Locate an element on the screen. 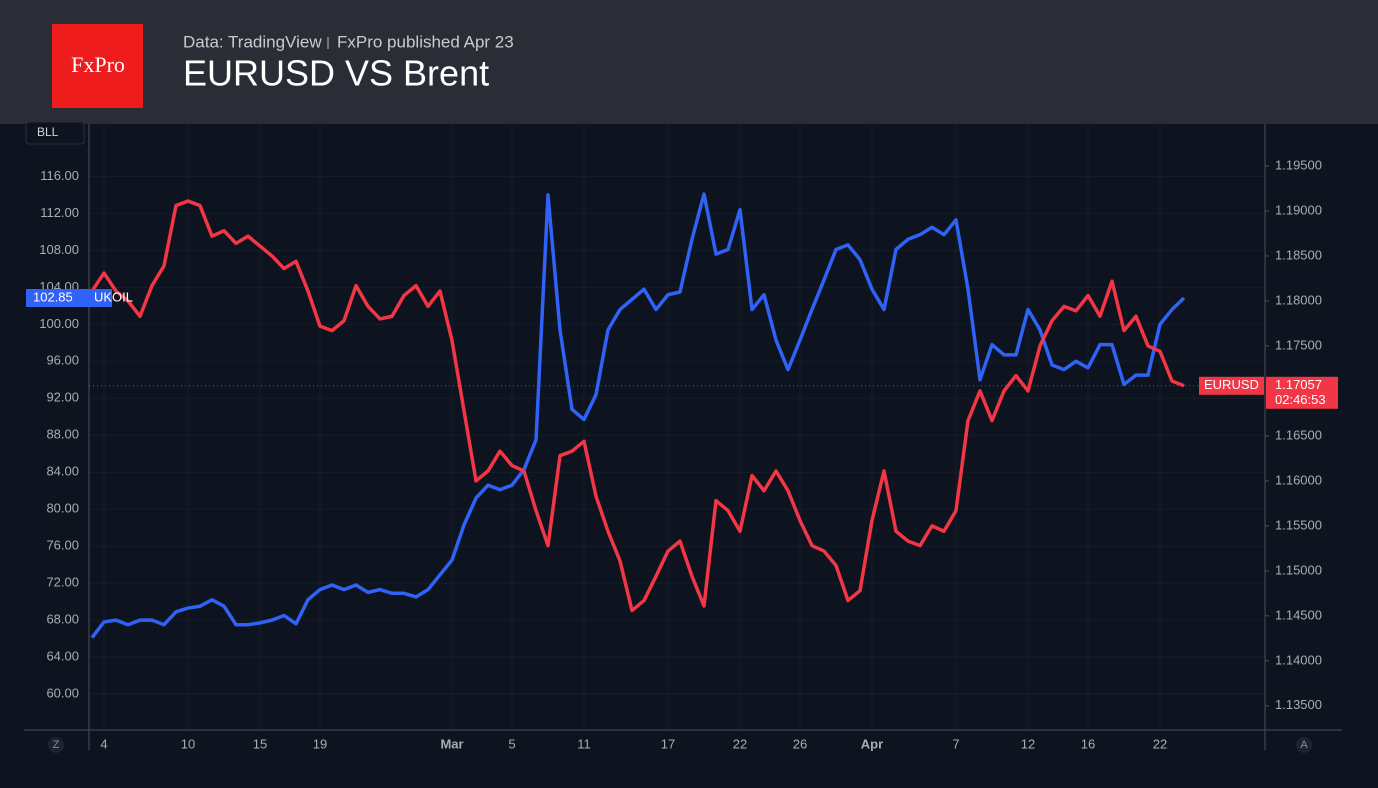 Image resolution: width=1378 pixels, height=788 pixels. y-tick-label: 96.00 is located at coordinates (62, 360).